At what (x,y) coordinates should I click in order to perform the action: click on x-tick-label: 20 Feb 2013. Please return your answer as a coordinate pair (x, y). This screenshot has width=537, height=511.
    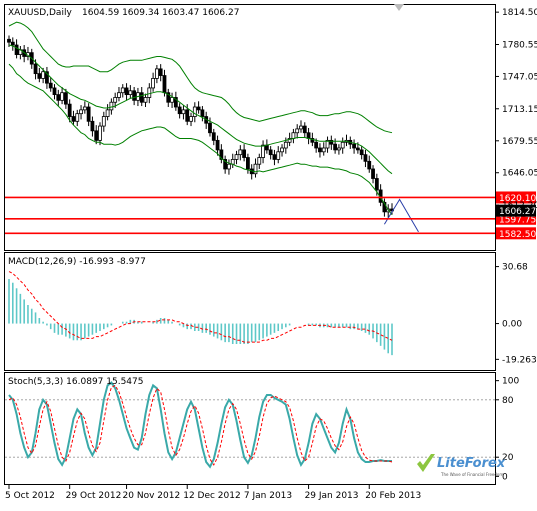
    Looking at the image, I should click on (393, 496).